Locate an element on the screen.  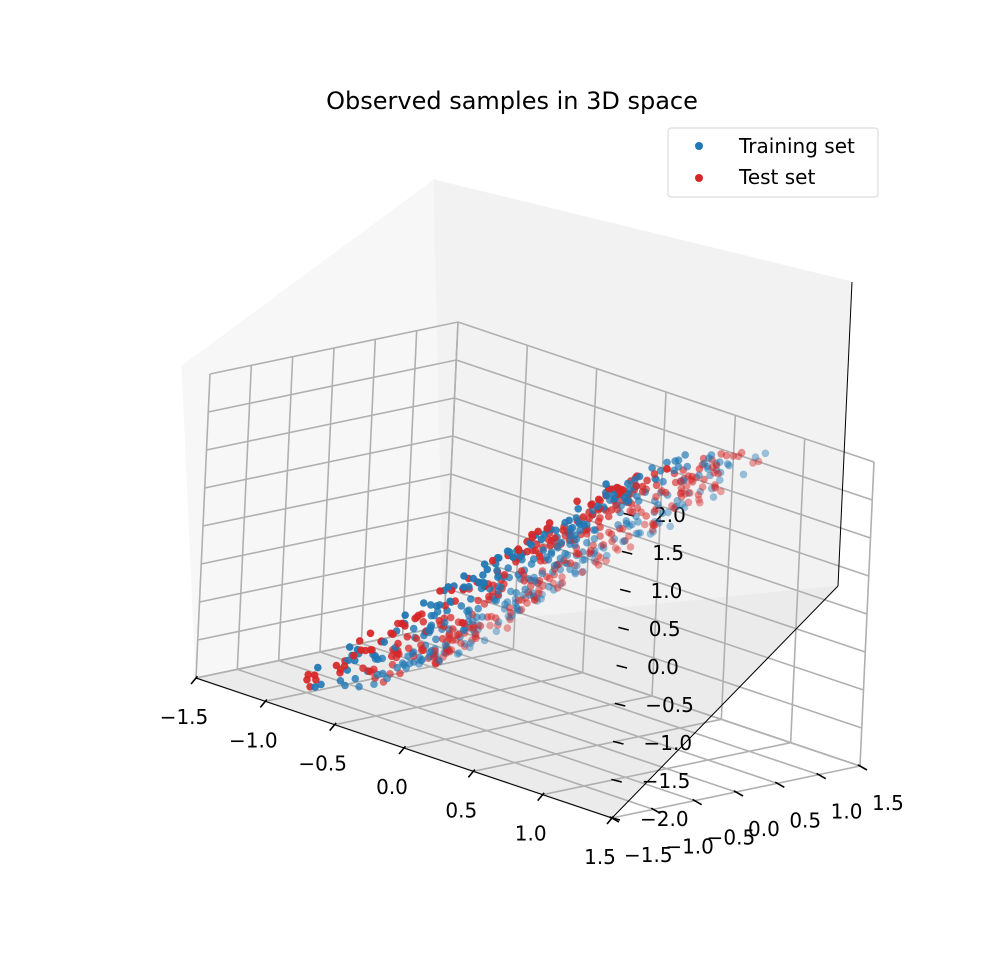
legend-label-training: Training set is located at coordinates (796, 146).